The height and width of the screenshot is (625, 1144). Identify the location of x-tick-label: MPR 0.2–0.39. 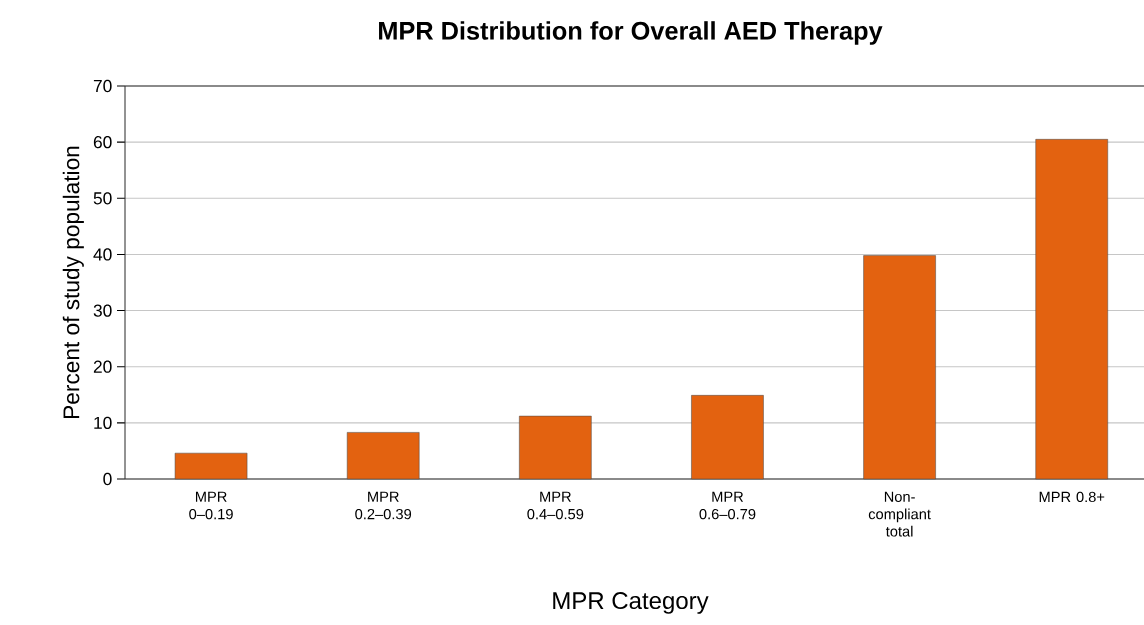
(383, 505).